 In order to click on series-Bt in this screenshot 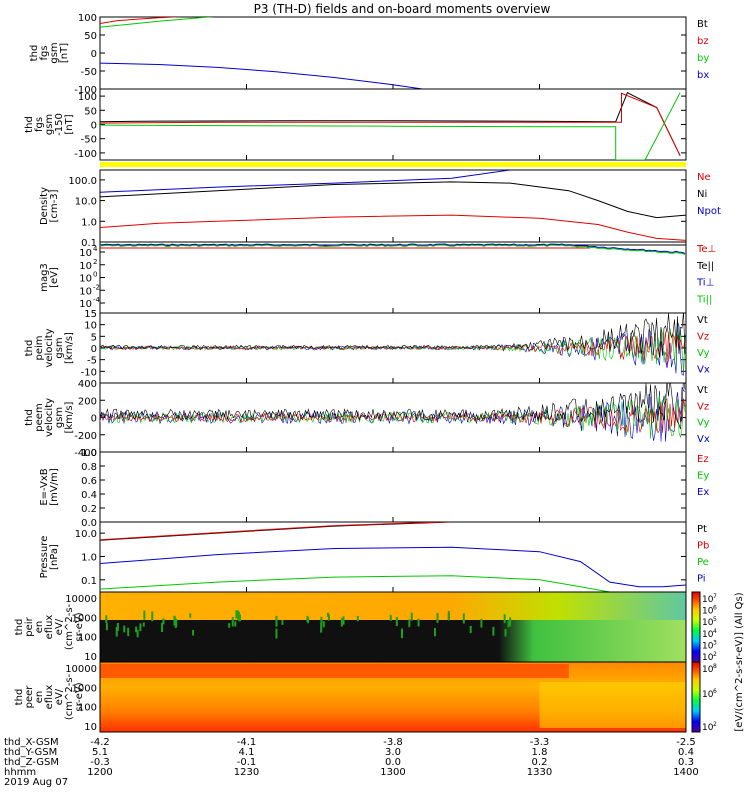, I will do `click(390, 124)`.